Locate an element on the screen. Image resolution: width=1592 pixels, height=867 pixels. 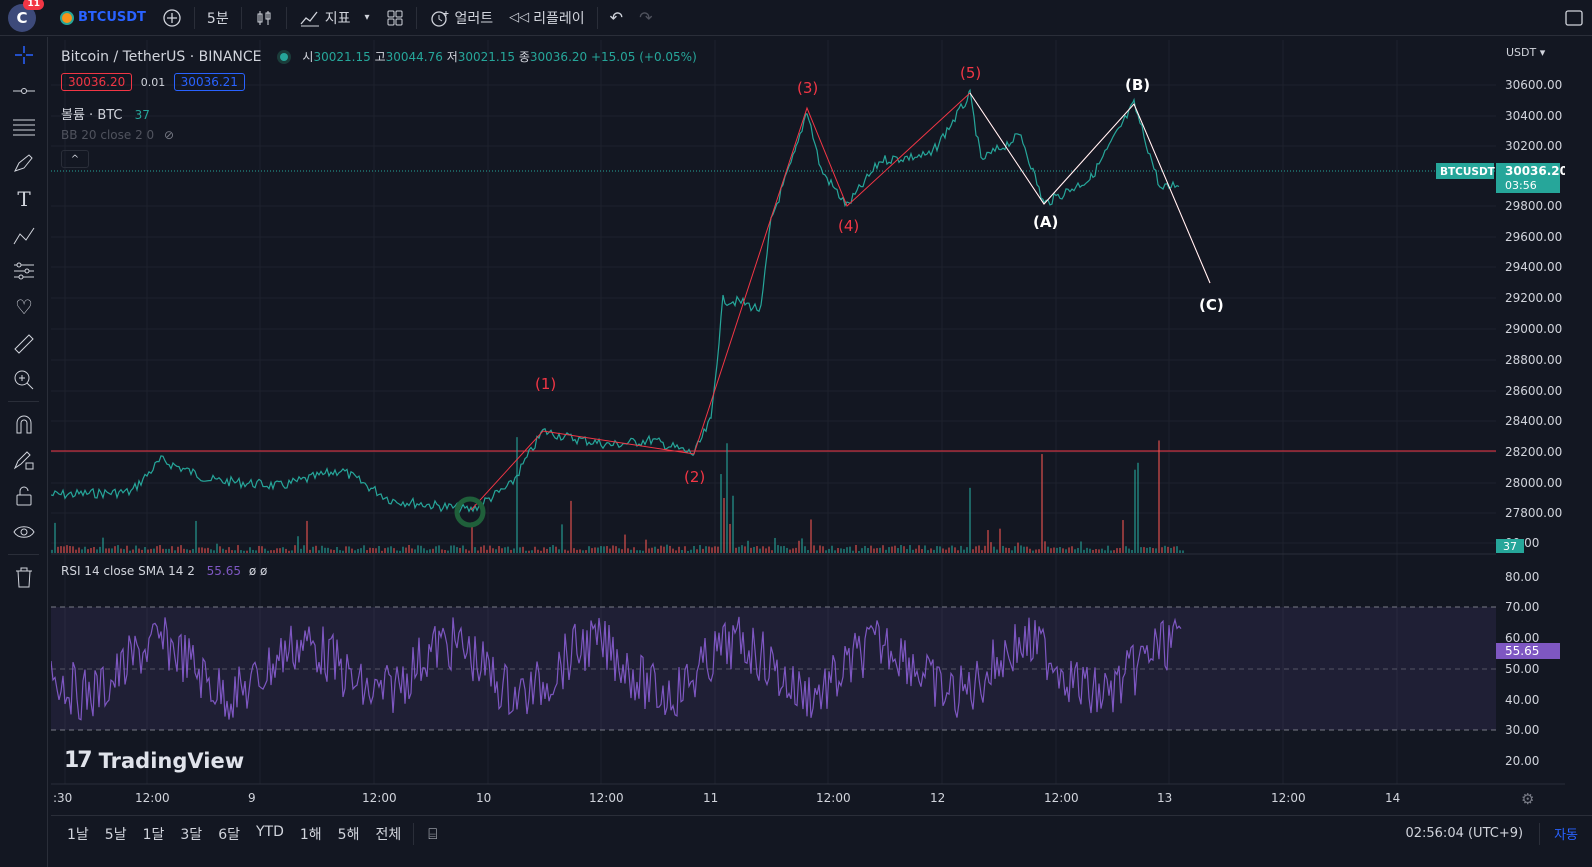
auto-scale-button: 자동 is located at coordinates (1566, 835).